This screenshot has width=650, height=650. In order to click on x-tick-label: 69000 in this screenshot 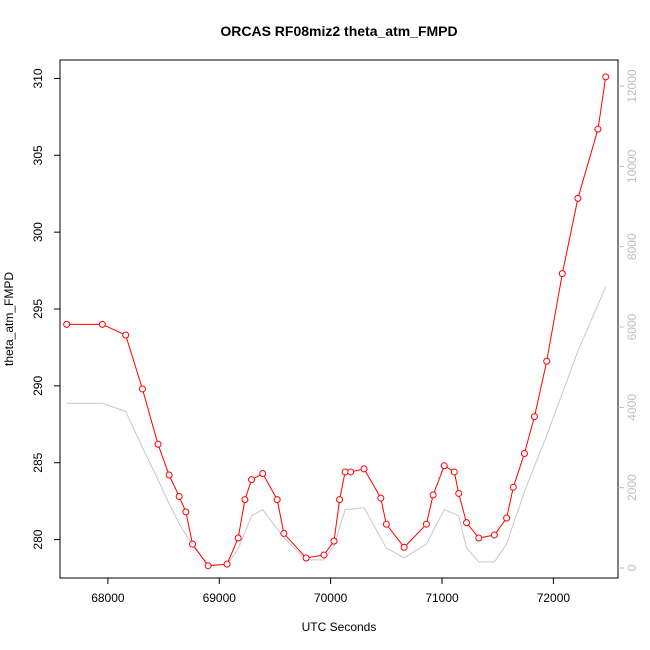, I will do `click(220, 598)`.